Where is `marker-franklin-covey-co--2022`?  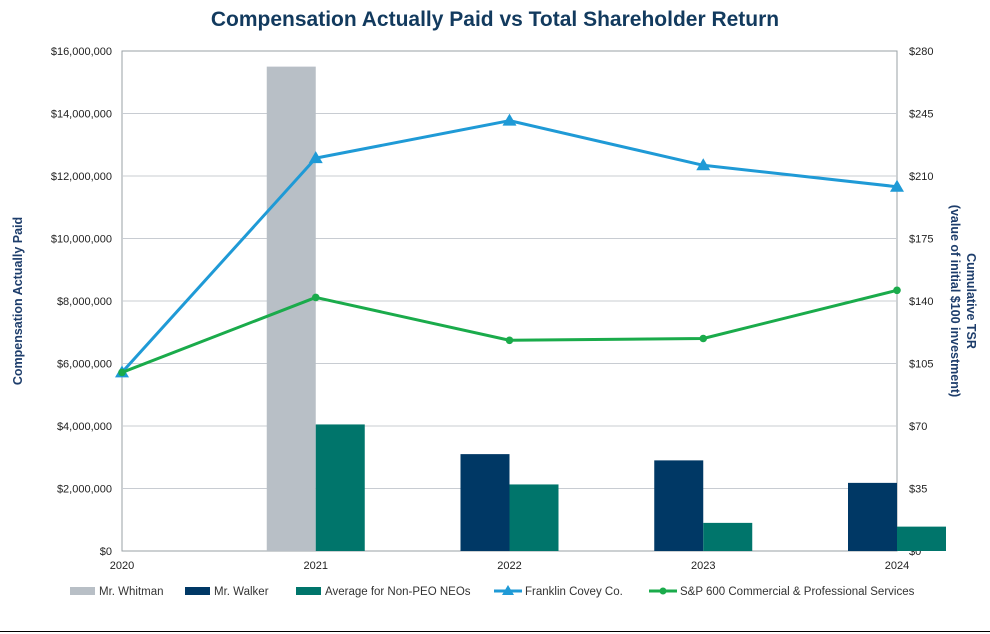
marker-franklin-covey-co--2022 is located at coordinates (509, 119).